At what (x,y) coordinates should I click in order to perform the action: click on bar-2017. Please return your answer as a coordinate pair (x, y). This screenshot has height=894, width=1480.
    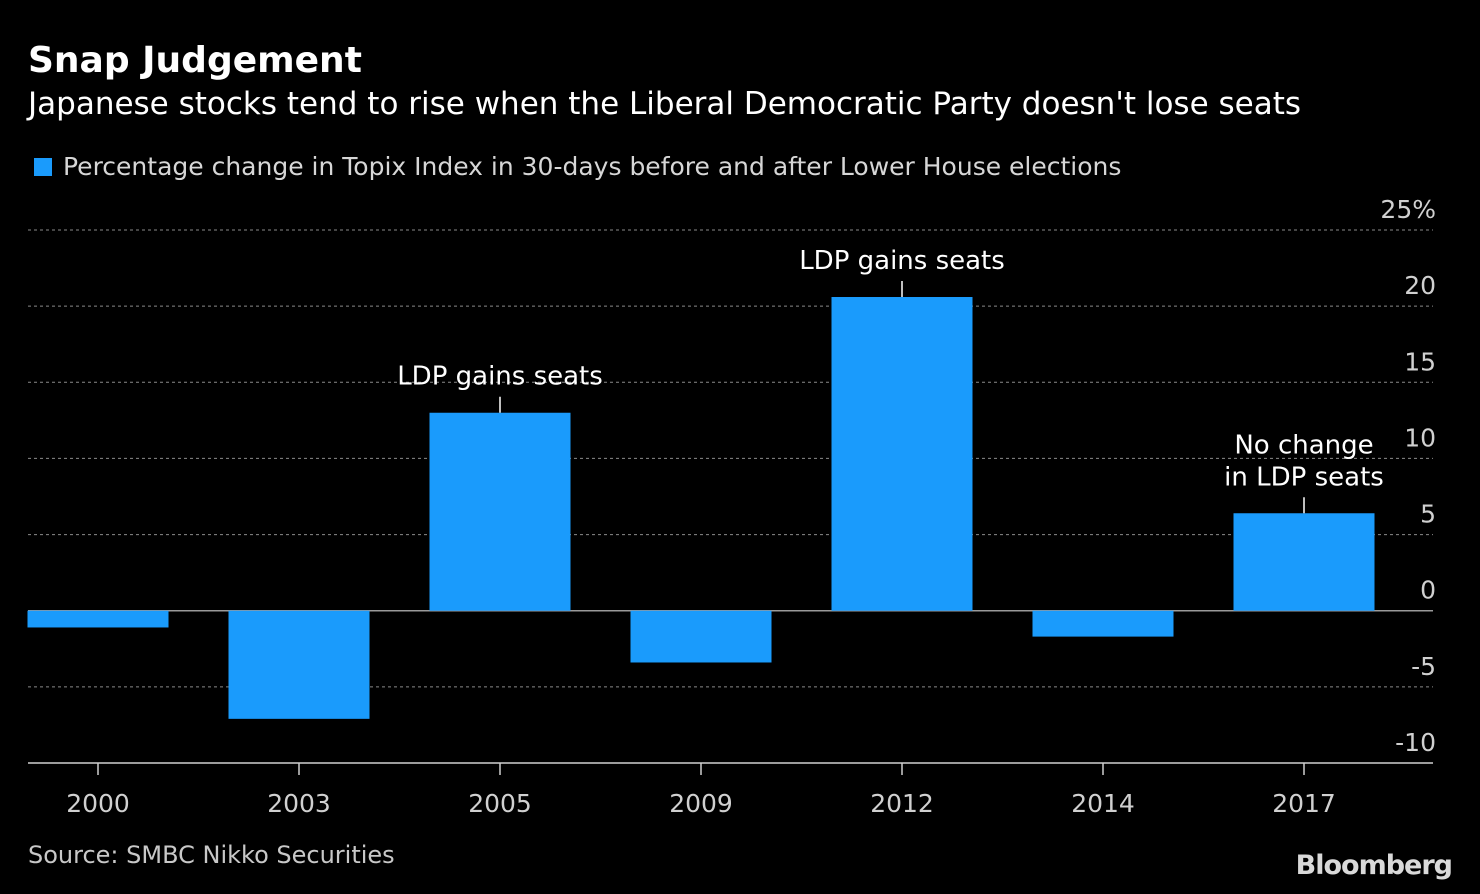
    Looking at the image, I should click on (1304, 562).